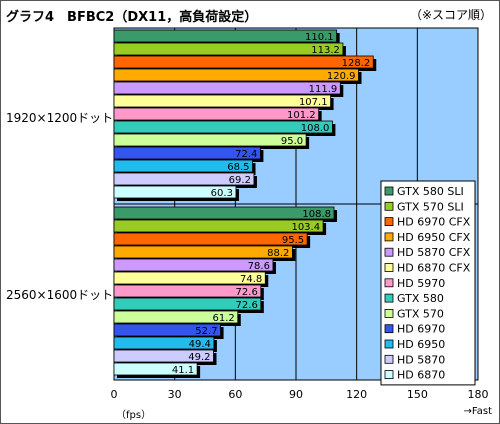 Image resolution: width=500 pixels, height=424 pixels. What do you see at coordinates (246, 154) in the screenshot?
I see `bar-value-label: 72.4` at bounding box center [246, 154].